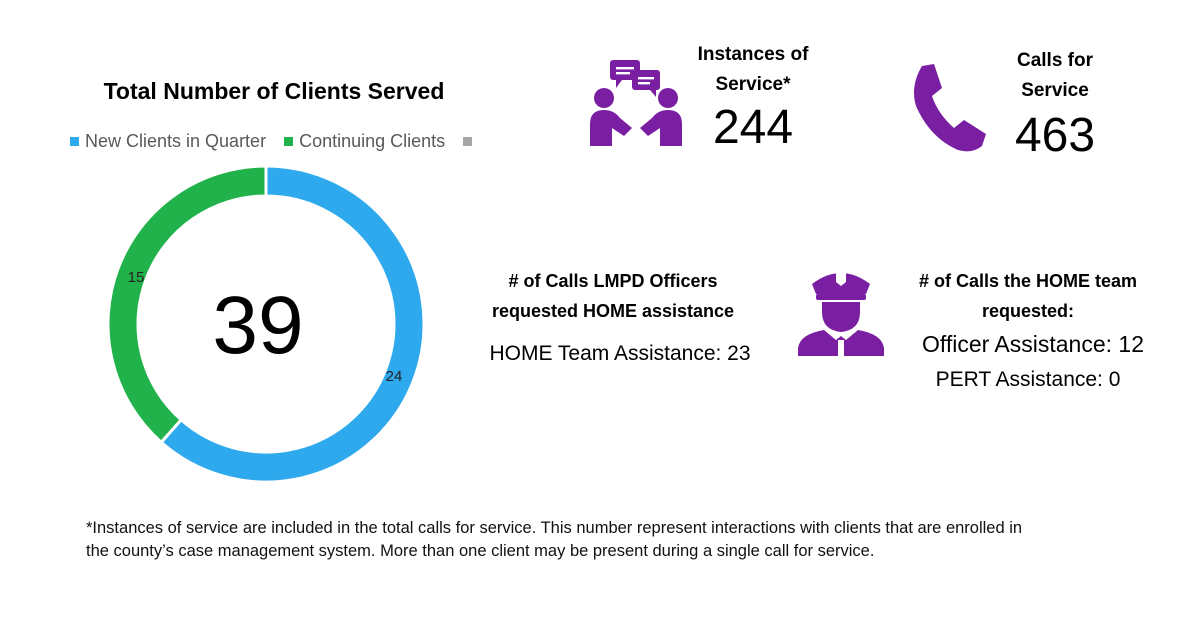  What do you see at coordinates (613, 311) in the screenshot?
I see `lmpd-label-line2: requested HOME assistance` at bounding box center [613, 311].